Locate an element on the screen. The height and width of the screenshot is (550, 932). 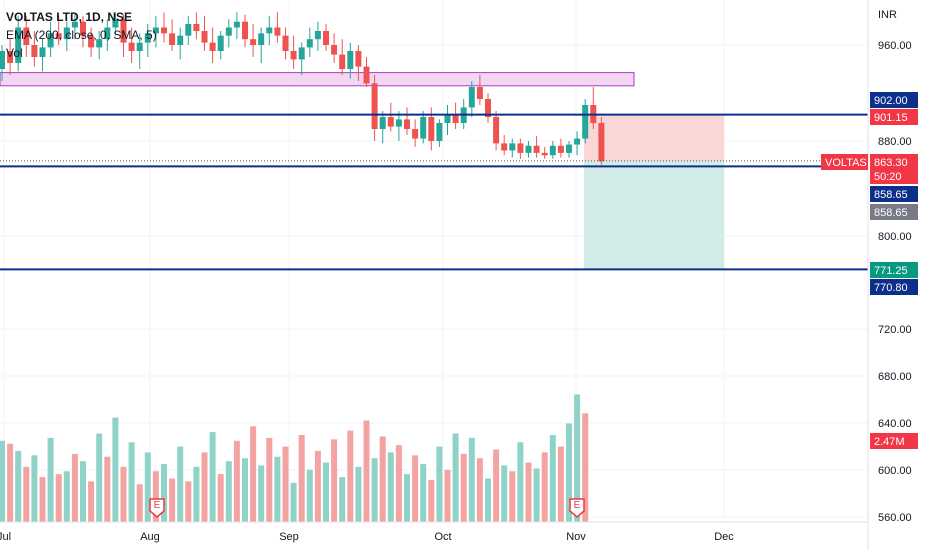
price-label-858: 858.65 is located at coordinates (891, 213).